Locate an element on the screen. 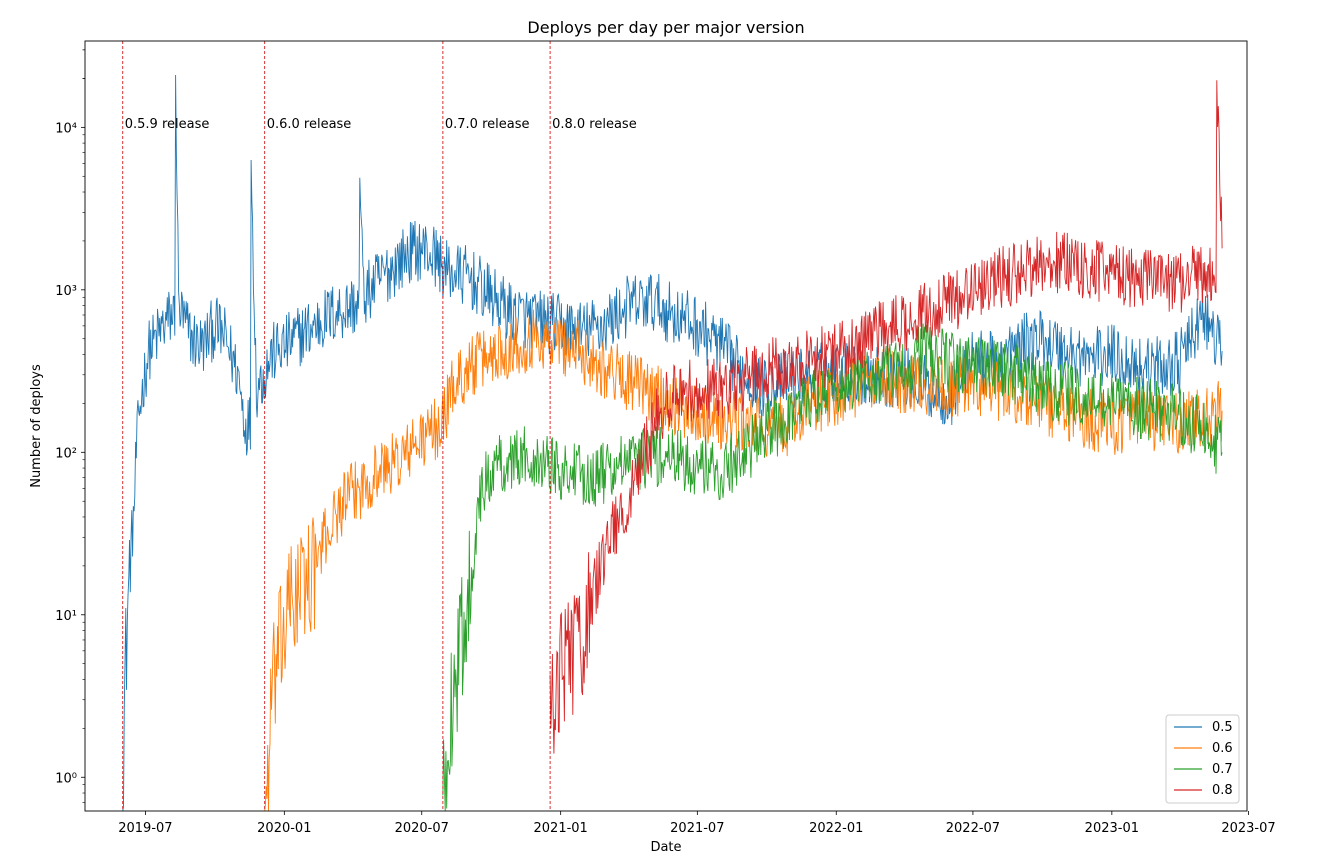 This screenshot has width=1329, height=868. legend-label-0.7: 0.7 is located at coordinates (1222, 769).